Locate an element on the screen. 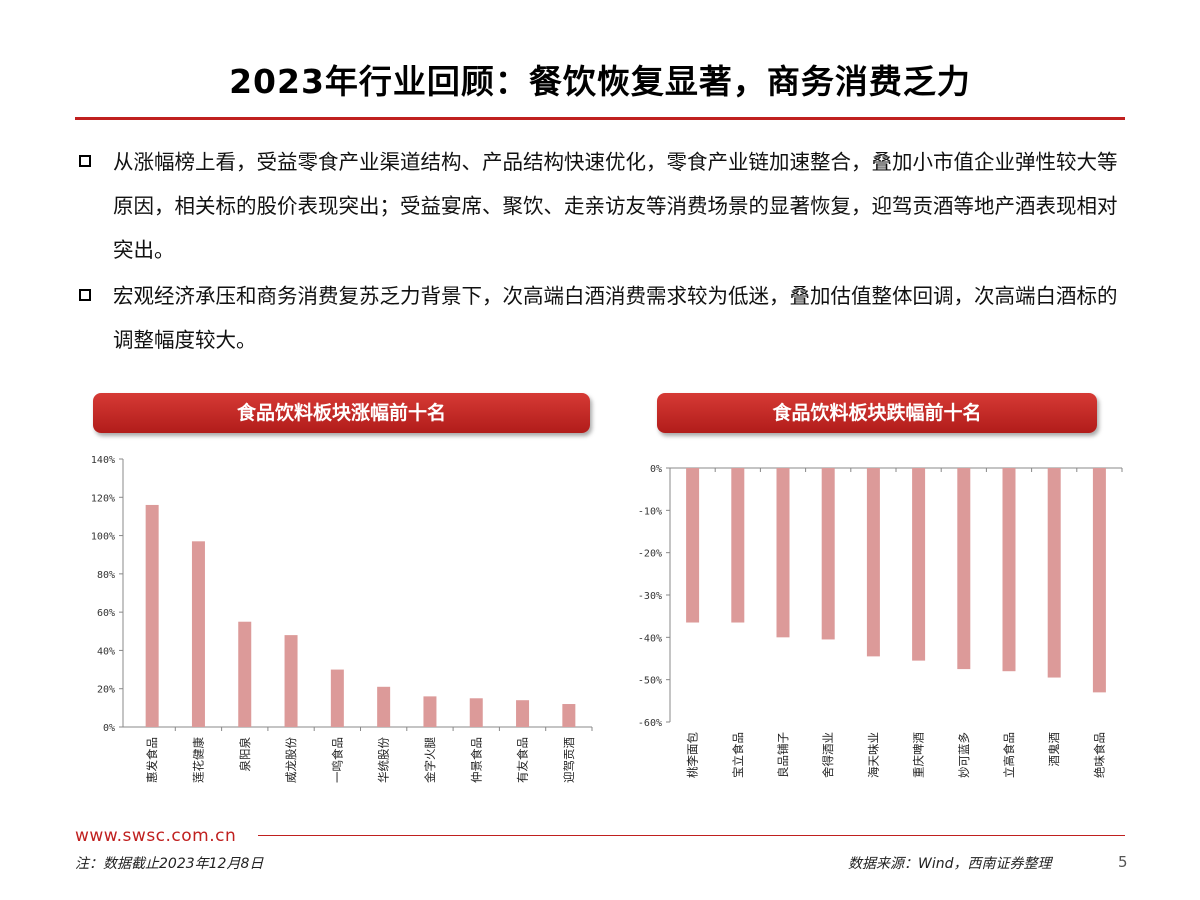 This screenshot has width=1200, height=900. footer-url: www.swsc.com.cn is located at coordinates (156, 836).